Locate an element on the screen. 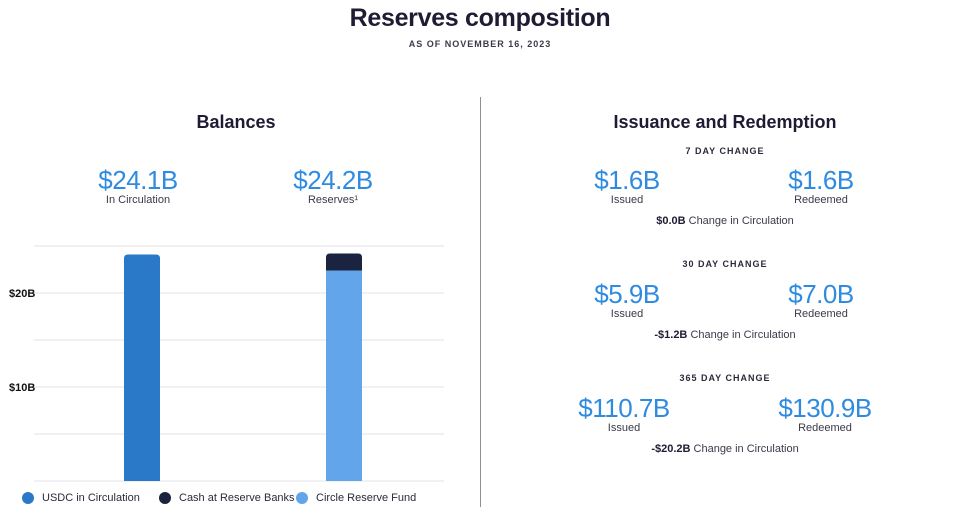  change-value-30d: -$1.2B is located at coordinates (671, 335).